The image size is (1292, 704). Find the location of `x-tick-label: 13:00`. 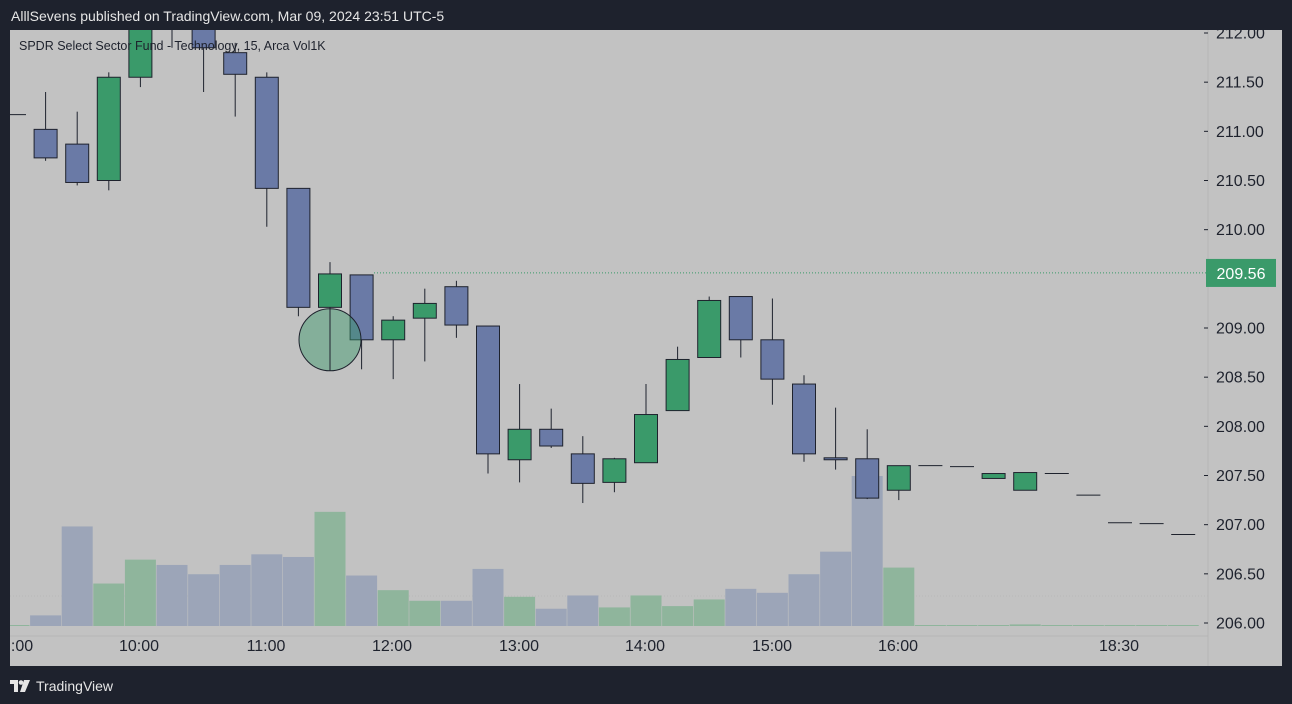

x-tick-label: 13:00 is located at coordinates (519, 646).